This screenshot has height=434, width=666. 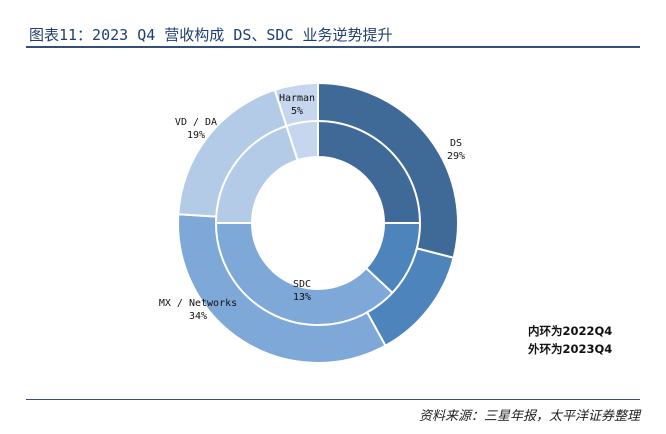 I want to click on title-bar: 图表11：2023 Q4 营收构成 DS、SDC 业务逆势提升, so click(x=333, y=23).